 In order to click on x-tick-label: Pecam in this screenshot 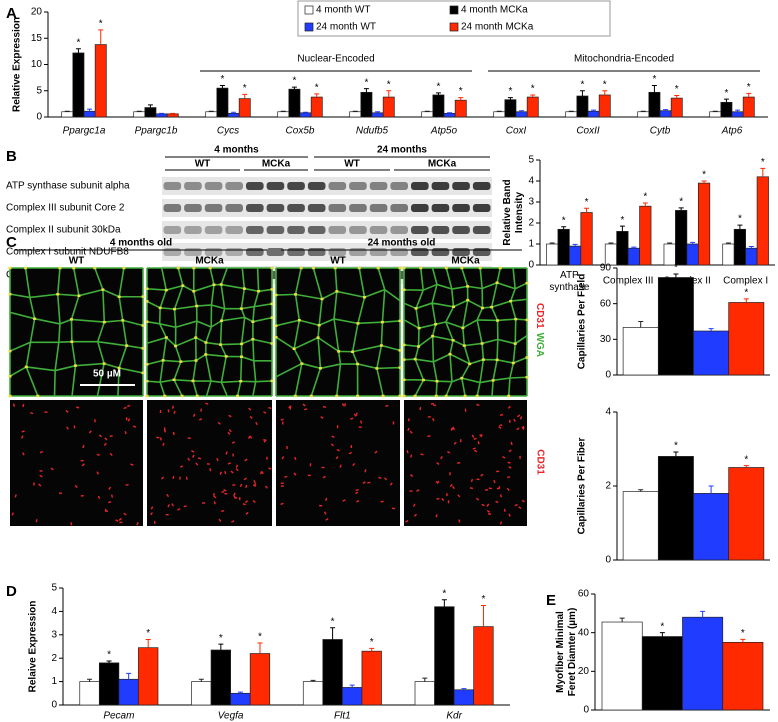, I will do `click(118, 716)`.